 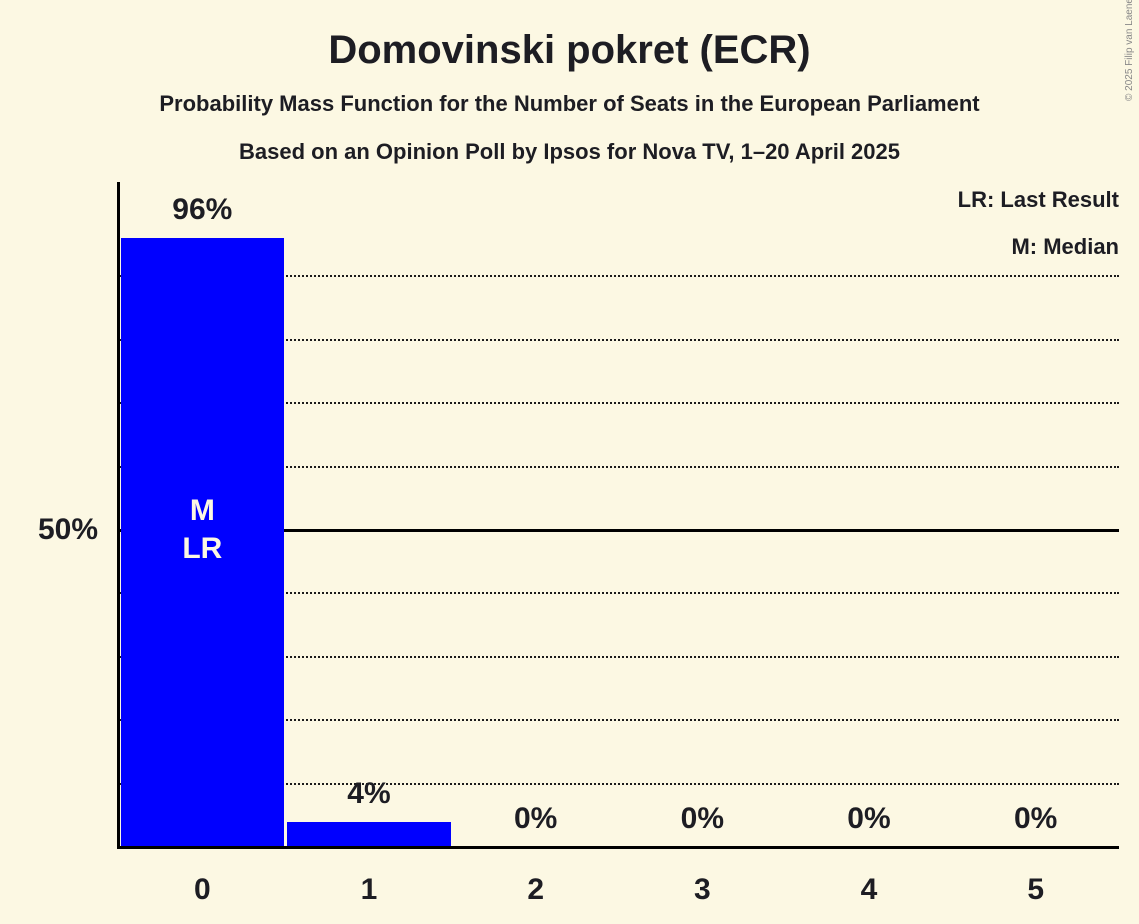 I want to click on x-tick-label: 3, so click(x=702, y=889).